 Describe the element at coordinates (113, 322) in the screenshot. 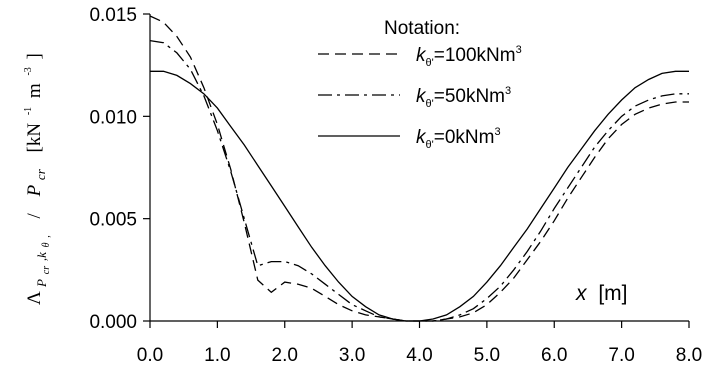

I see `y-tick-label: 0.000` at that location.